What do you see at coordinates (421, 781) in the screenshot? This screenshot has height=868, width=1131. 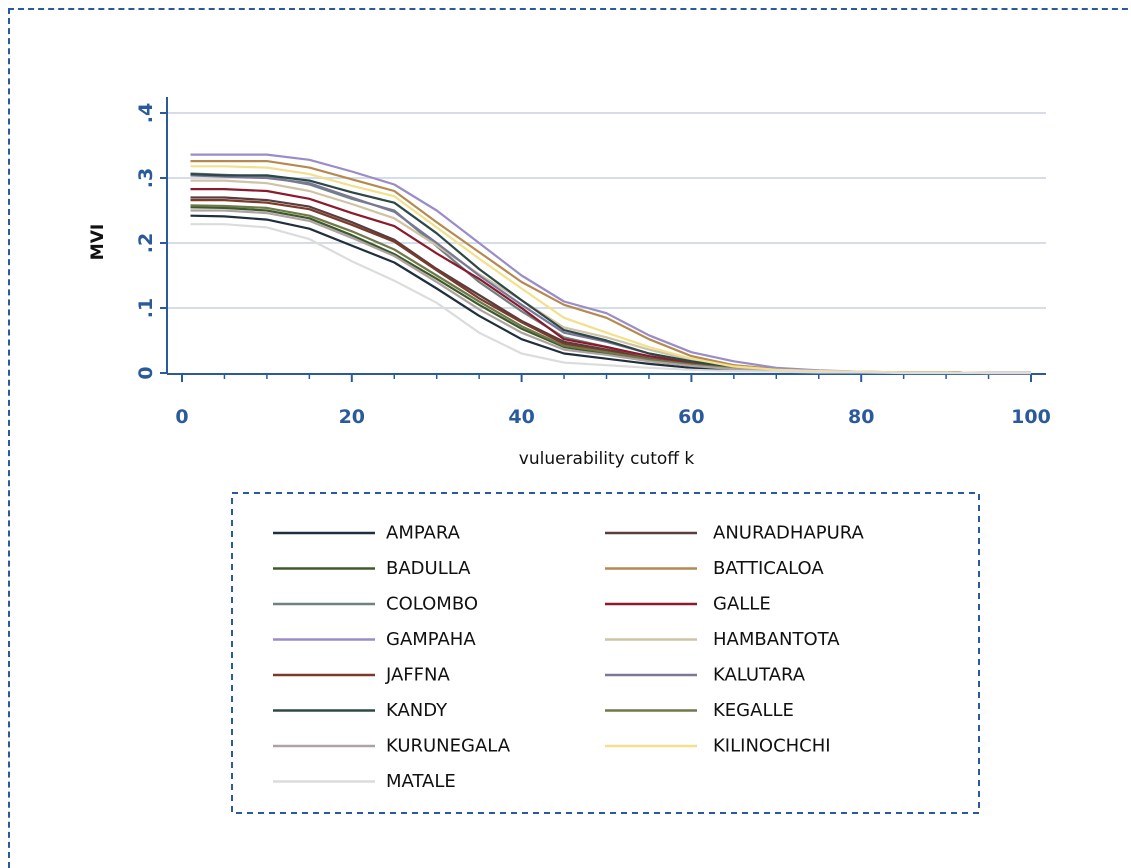 I see `legend-label: MATALE` at bounding box center [421, 781].